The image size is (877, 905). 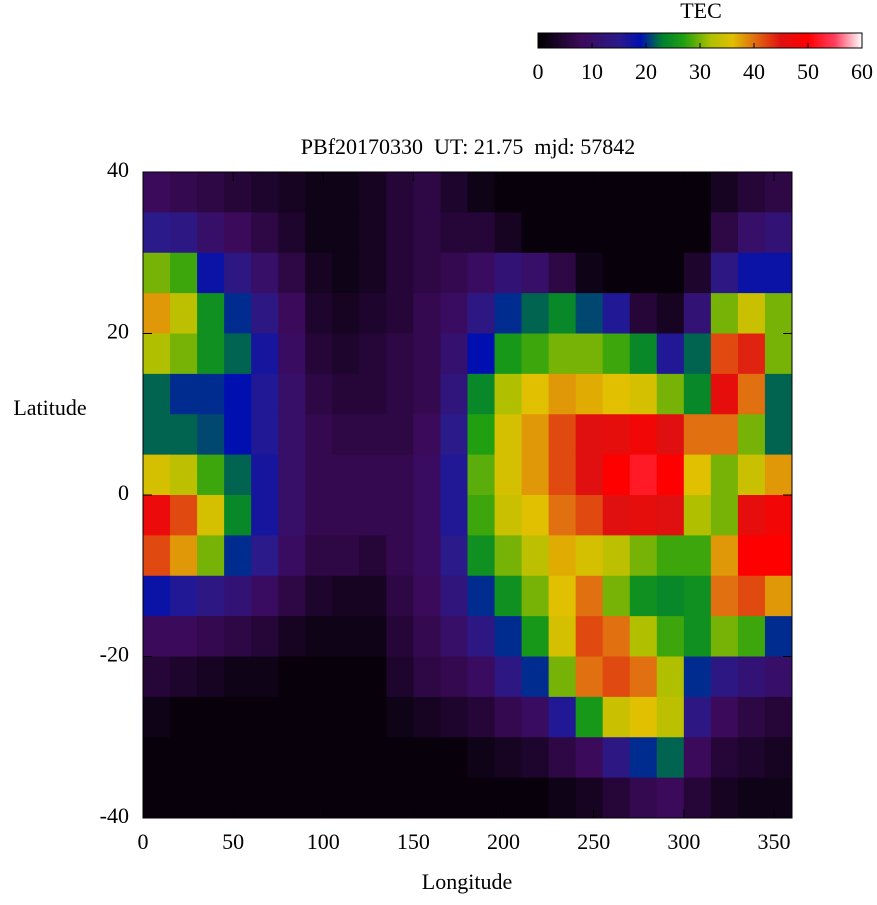 I want to click on x-tick-label: 150, so click(x=413, y=841).